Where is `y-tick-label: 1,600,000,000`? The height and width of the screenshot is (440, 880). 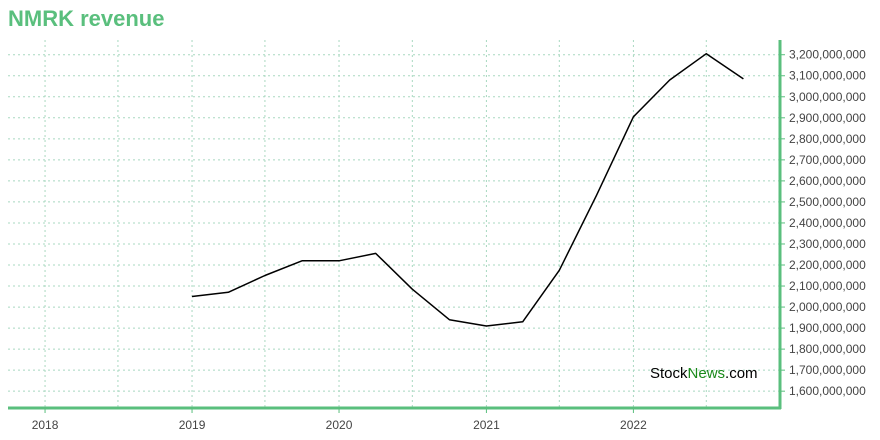 y-tick-label: 1,600,000,000 is located at coordinates (827, 391).